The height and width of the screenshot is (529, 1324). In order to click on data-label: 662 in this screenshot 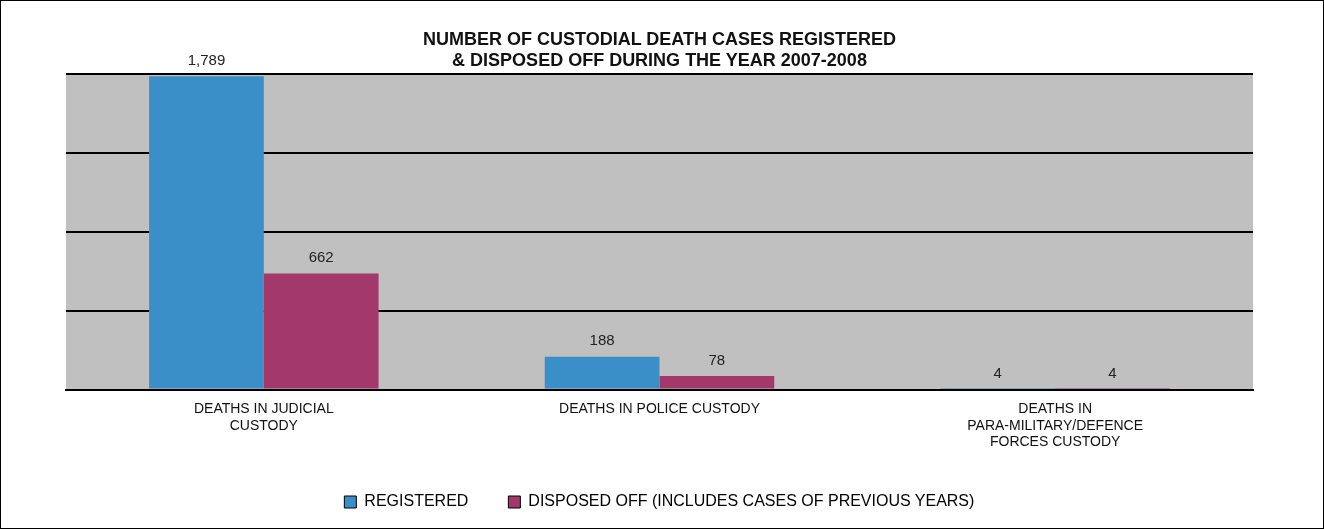, I will do `click(321, 257)`.